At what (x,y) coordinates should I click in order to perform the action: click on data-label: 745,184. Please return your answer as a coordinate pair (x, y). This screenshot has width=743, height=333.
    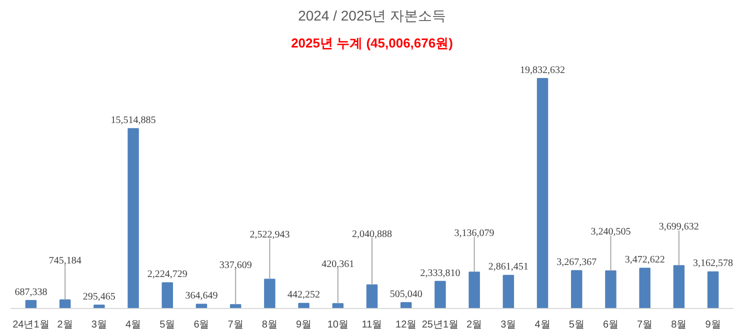
    Looking at the image, I should click on (65, 261).